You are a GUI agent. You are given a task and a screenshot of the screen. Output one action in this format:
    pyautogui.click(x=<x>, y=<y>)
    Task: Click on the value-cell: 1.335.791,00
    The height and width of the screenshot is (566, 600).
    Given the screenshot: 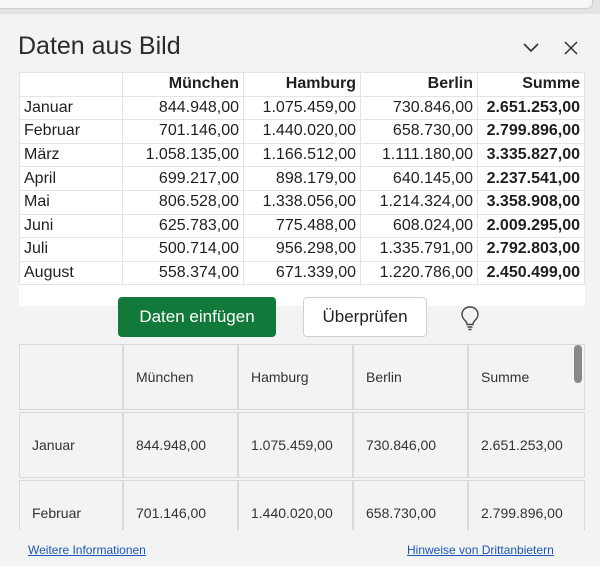 What is the action you would take?
    pyautogui.click(x=419, y=249)
    